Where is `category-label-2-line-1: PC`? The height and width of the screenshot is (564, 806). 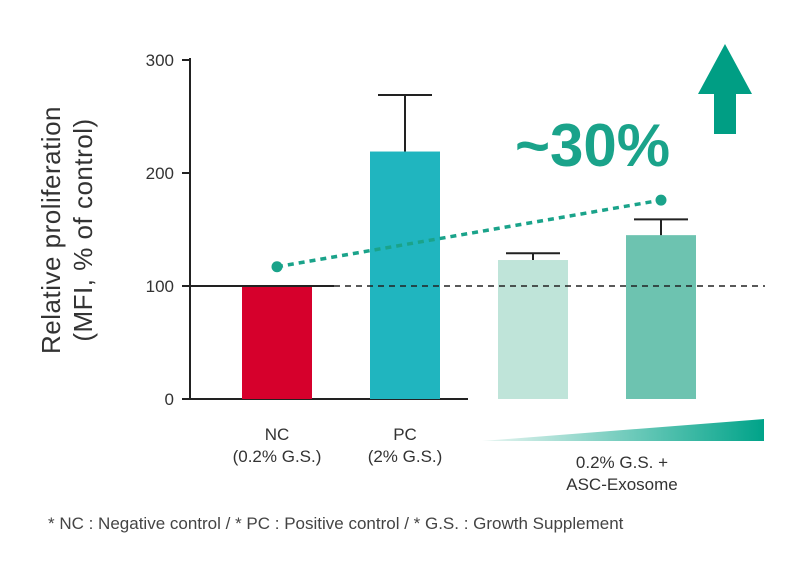 category-label-2-line-1: PC is located at coordinates (405, 434).